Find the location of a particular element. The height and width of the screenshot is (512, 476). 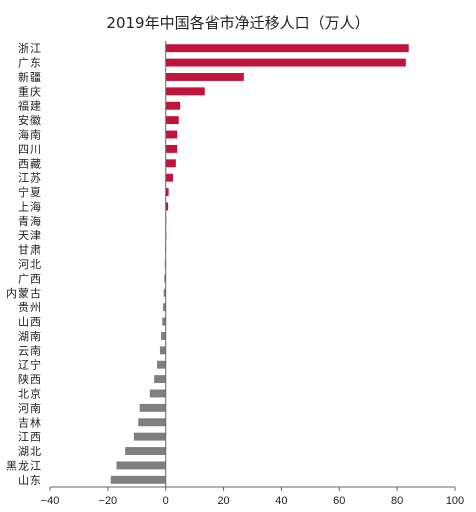

category-label: 山东 is located at coordinates (30, 480).